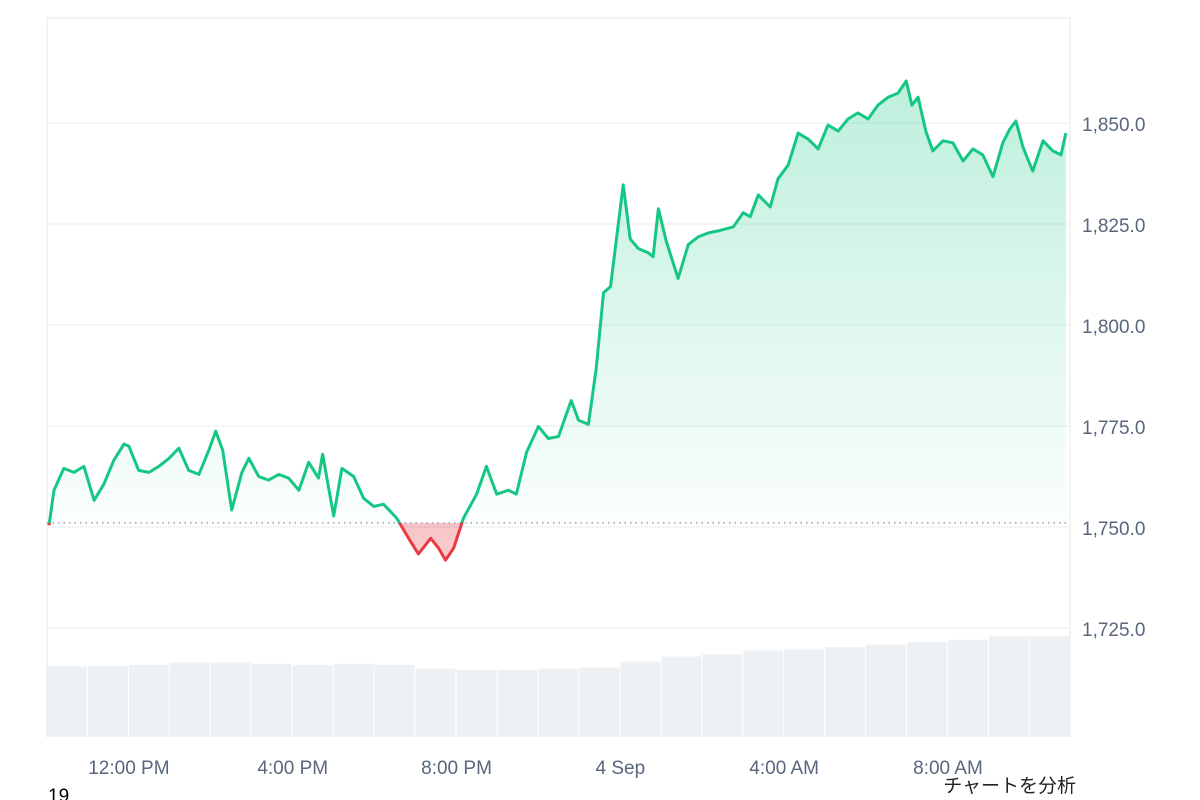 The width and height of the screenshot is (1200, 800). I want to click on y-tick-label: 1,825.0, so click(1113, 226).